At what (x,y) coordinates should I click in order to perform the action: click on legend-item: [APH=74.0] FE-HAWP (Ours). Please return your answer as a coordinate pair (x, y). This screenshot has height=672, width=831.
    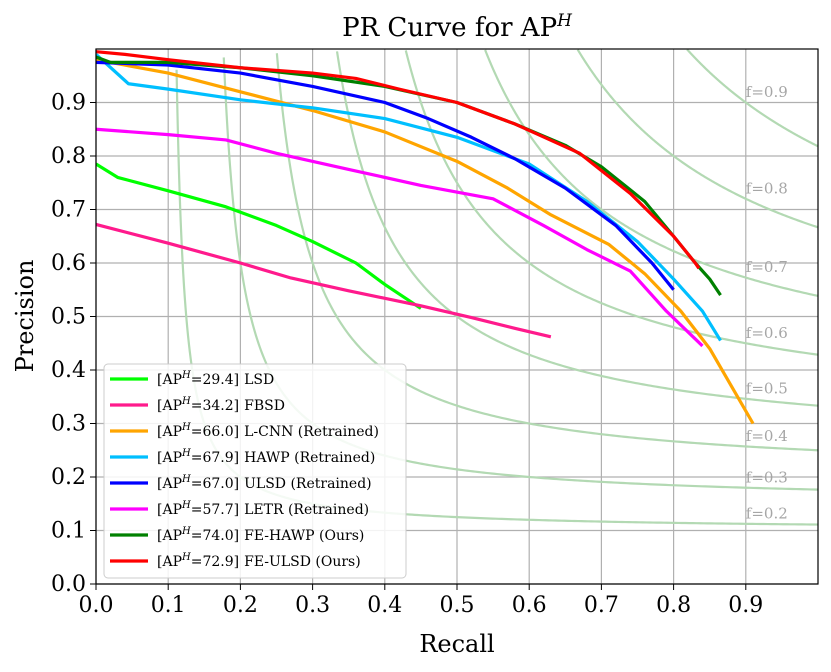
    Looking at the image, I should click on (237, 535).